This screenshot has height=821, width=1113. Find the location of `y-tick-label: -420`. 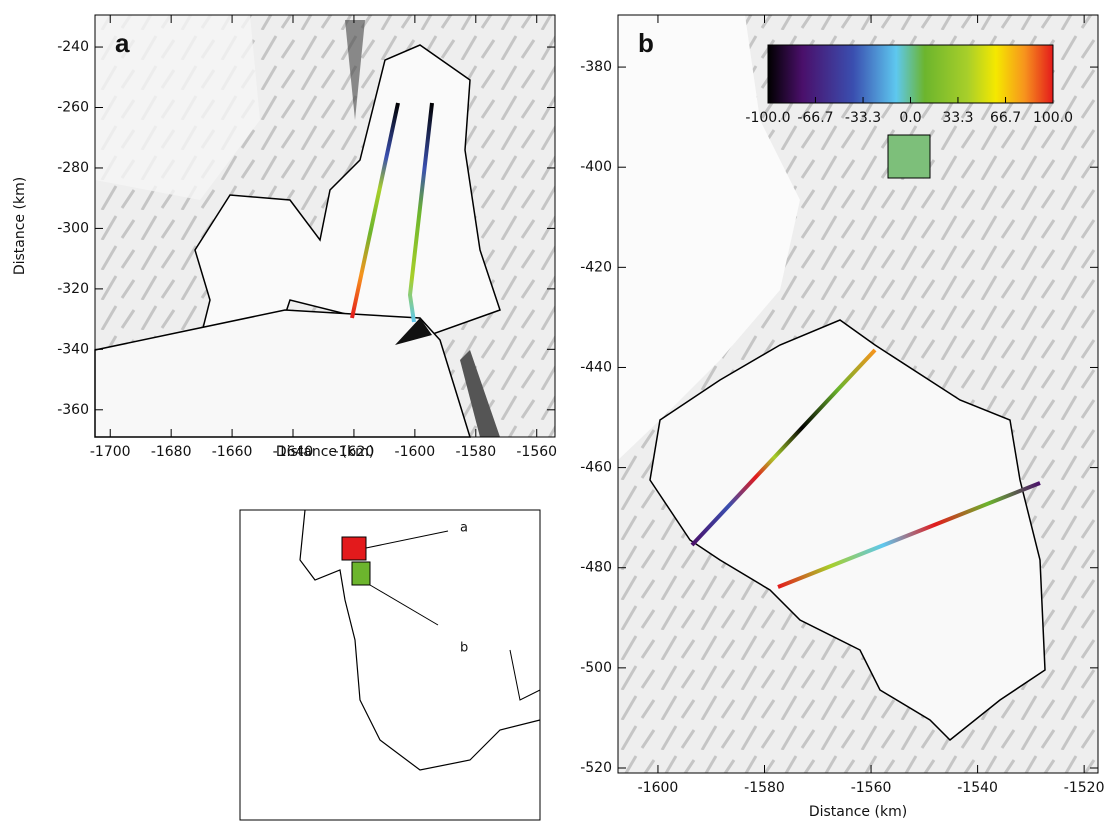

y-tick-label: -420 is located at coordinates (596, 267).